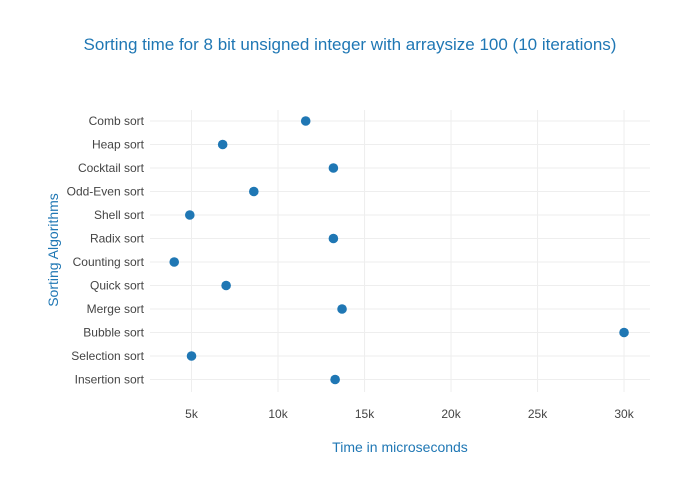  What do you see at coordinates (109, 262) in the screenshot?
I see `y-tick-label: Counting sort` at bounding box center [109, 262].